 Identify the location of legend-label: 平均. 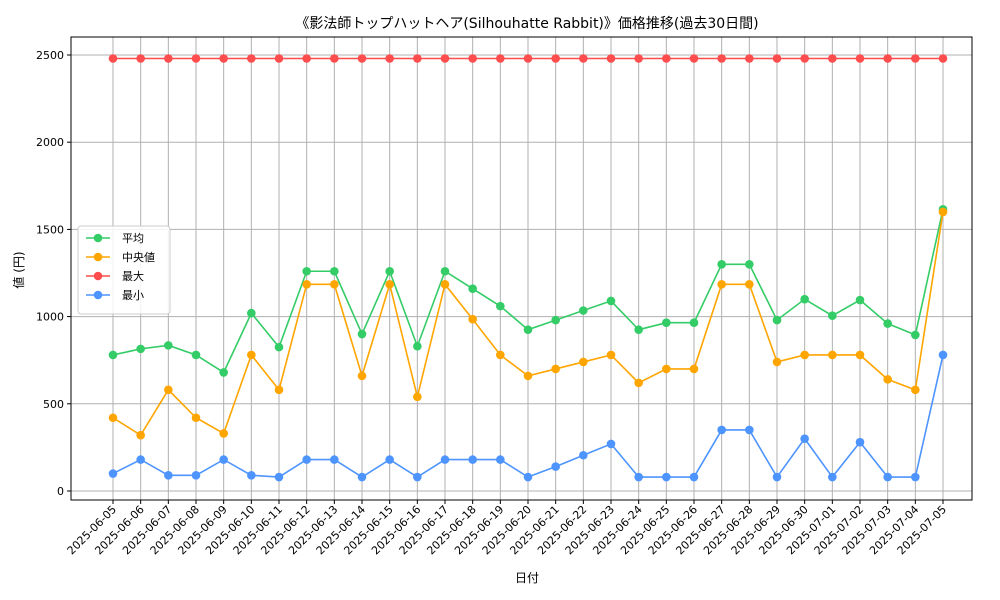
(133, 238).